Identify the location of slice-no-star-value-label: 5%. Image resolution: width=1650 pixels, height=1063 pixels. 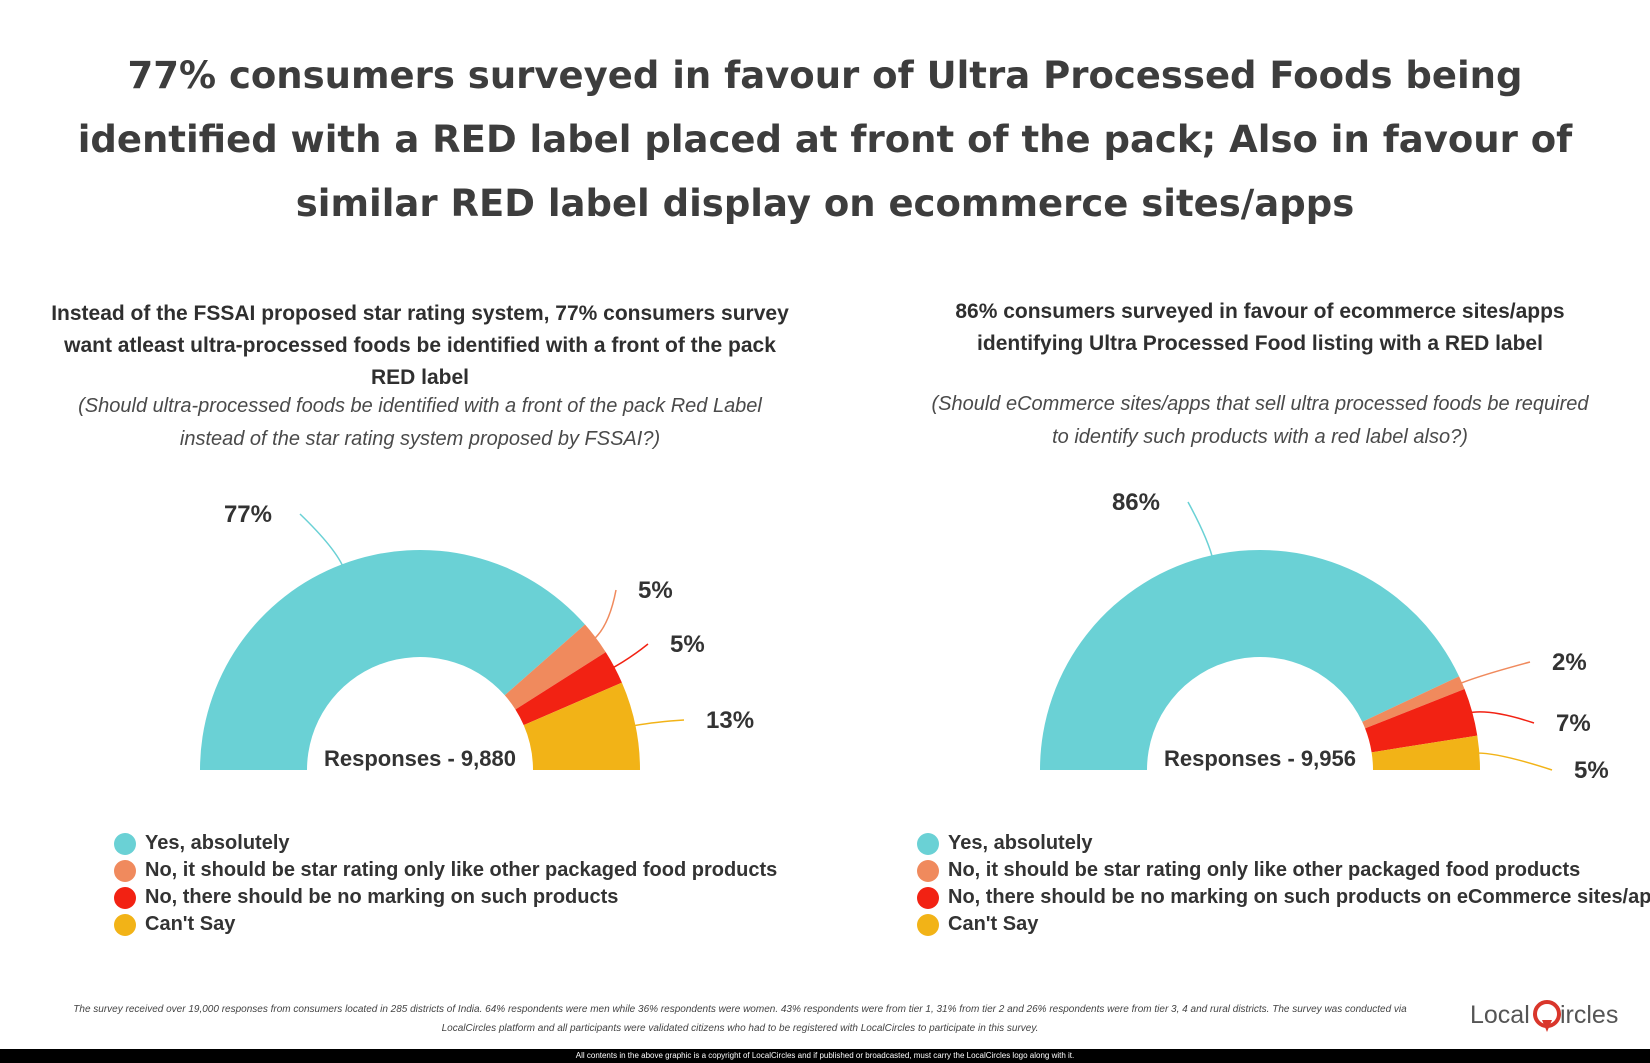
(655, 590).